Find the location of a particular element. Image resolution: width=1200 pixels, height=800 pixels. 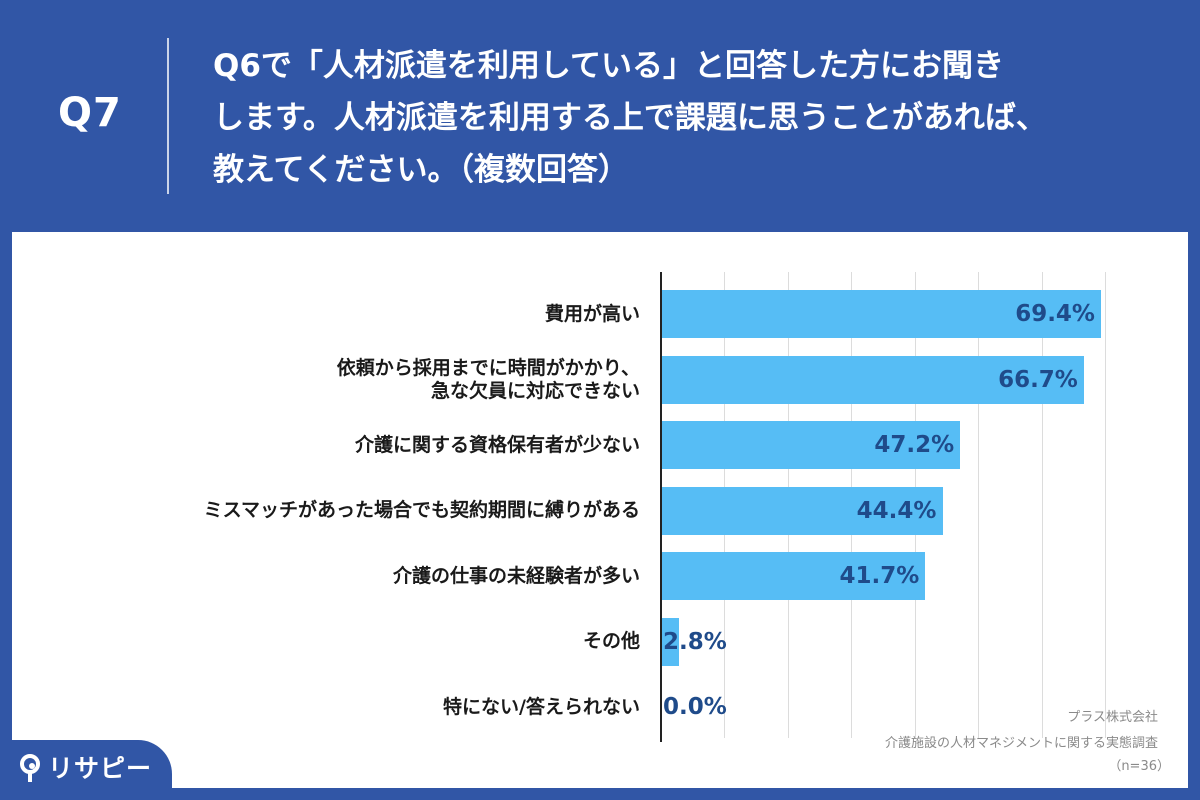

bar-value-label: 0.0% is located at coordinates (695, 707).